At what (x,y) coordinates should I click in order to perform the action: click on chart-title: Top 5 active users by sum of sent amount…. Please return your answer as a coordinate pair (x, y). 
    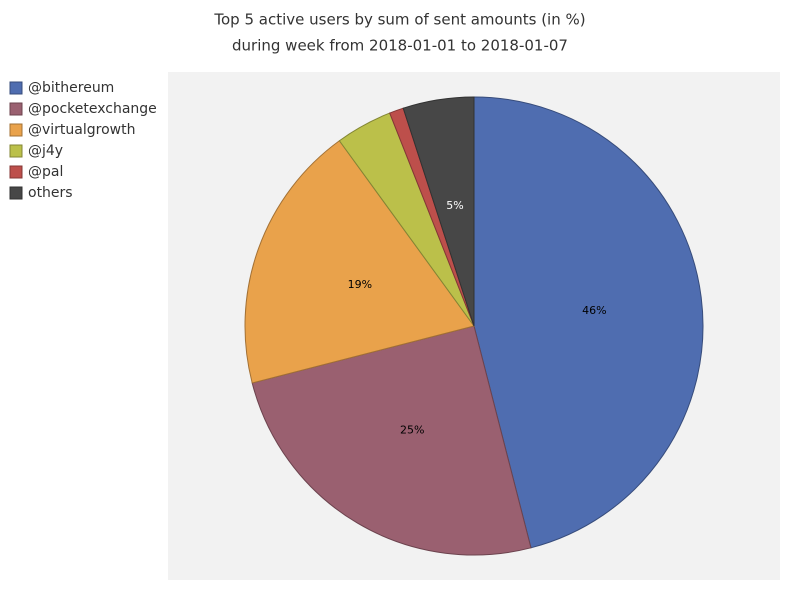
    Looking at the image, I should click on (399, 20).